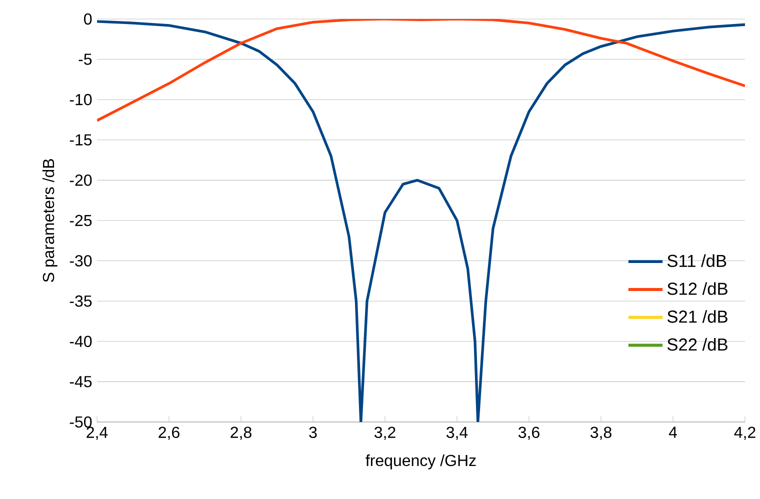 The width and height of the screenshot is (760, 499). What do you see at coordinates (81, 342) in the screenshot?
I see `y-tick-label: -40` at bounding box center [81, 342].